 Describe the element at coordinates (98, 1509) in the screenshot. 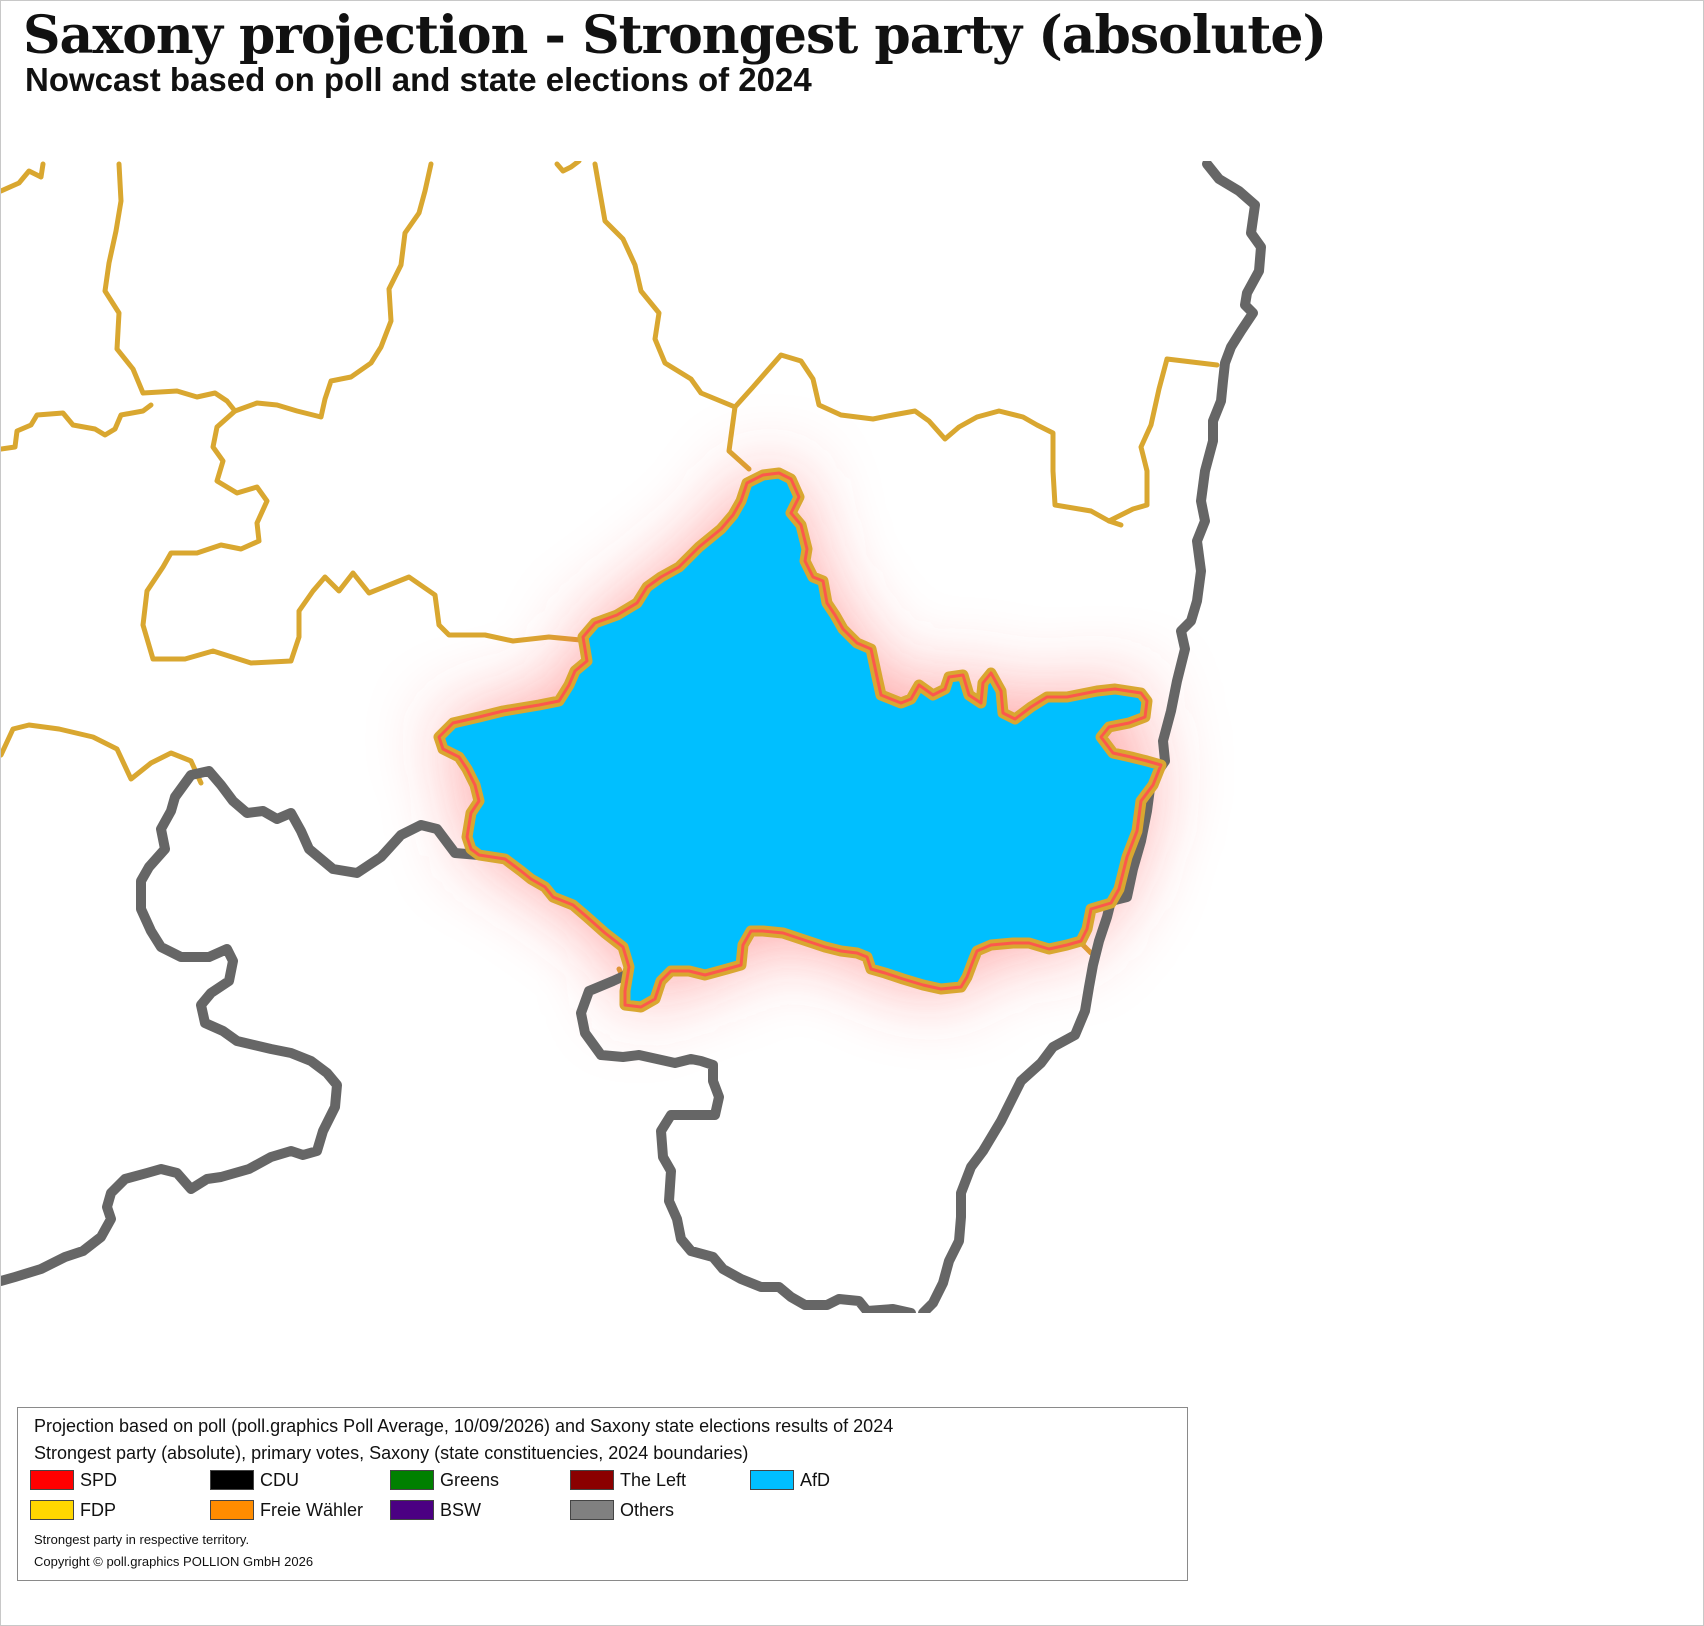

I see `legend-entry-label: FDP` at that location.